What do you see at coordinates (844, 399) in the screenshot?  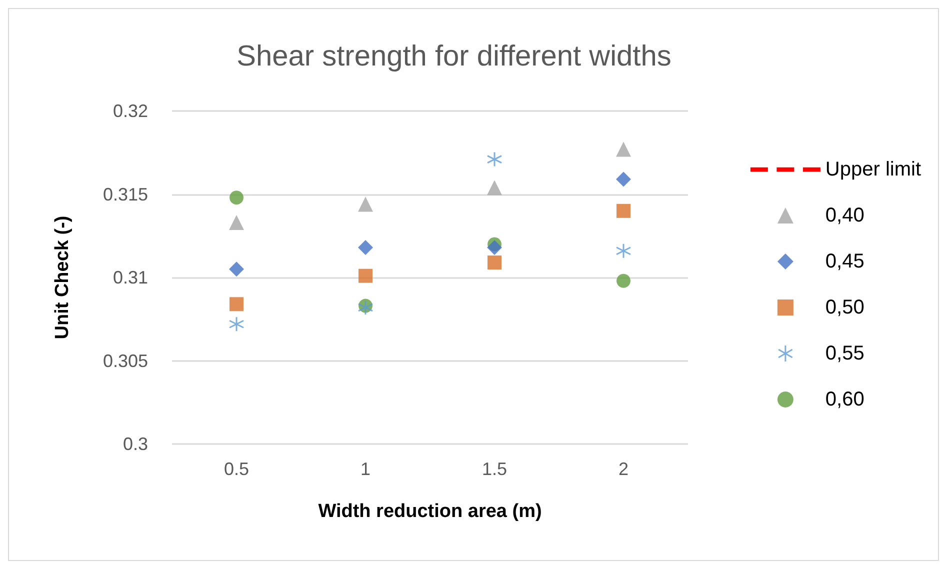 I see `legend-label: 0,60` at bounding box center [844, 399].